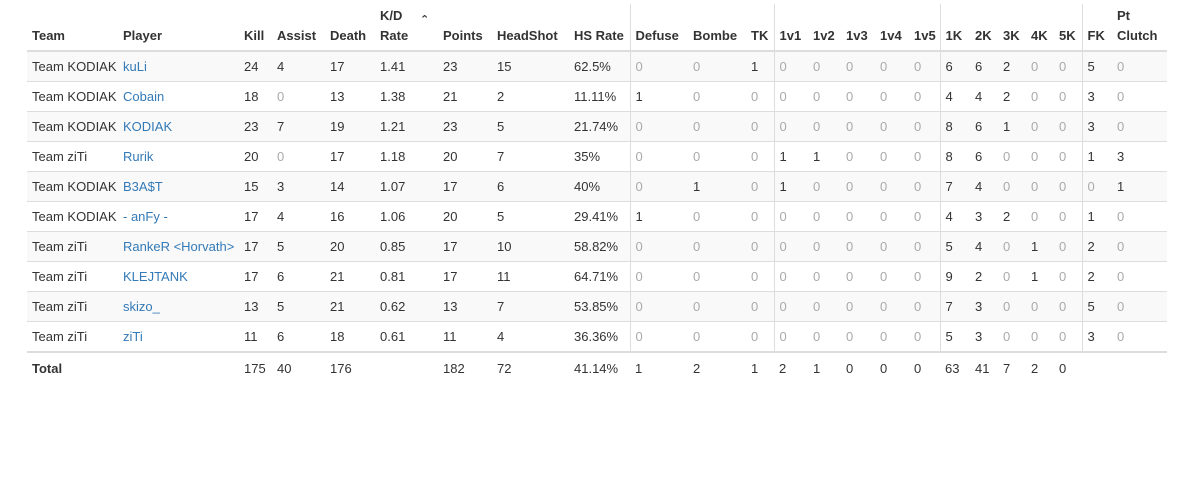 This screenshot has height=501, width=1192. I want to click on player-link: Cobain, so click(144, 96).